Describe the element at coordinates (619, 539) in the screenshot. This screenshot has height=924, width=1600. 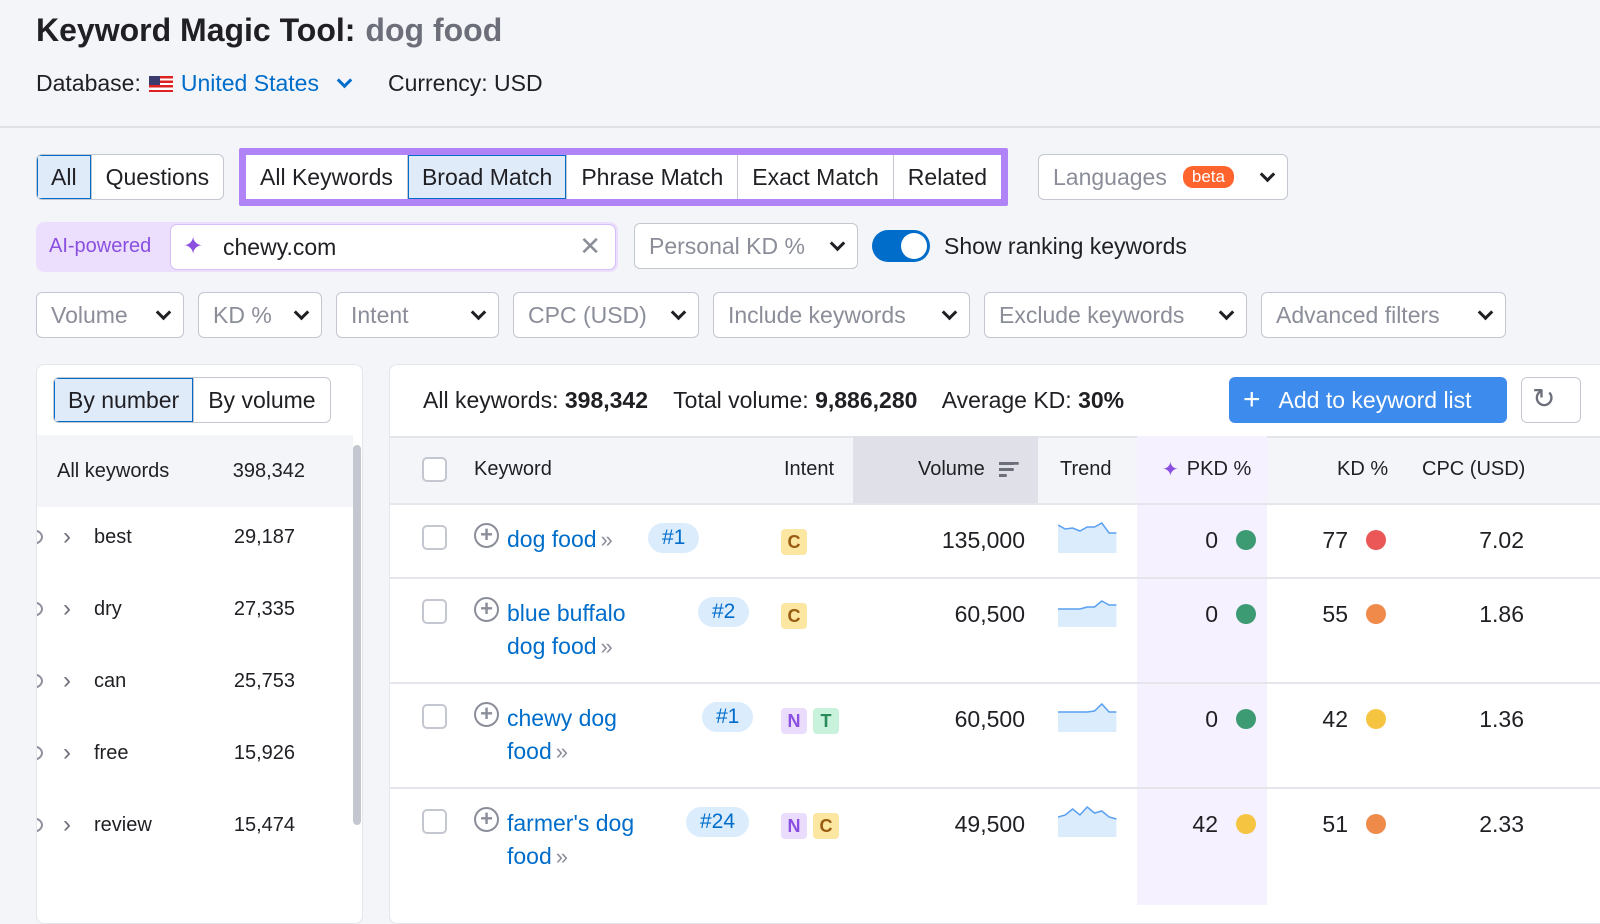
I see `keyword-cell: + dog food» #1` at that location.